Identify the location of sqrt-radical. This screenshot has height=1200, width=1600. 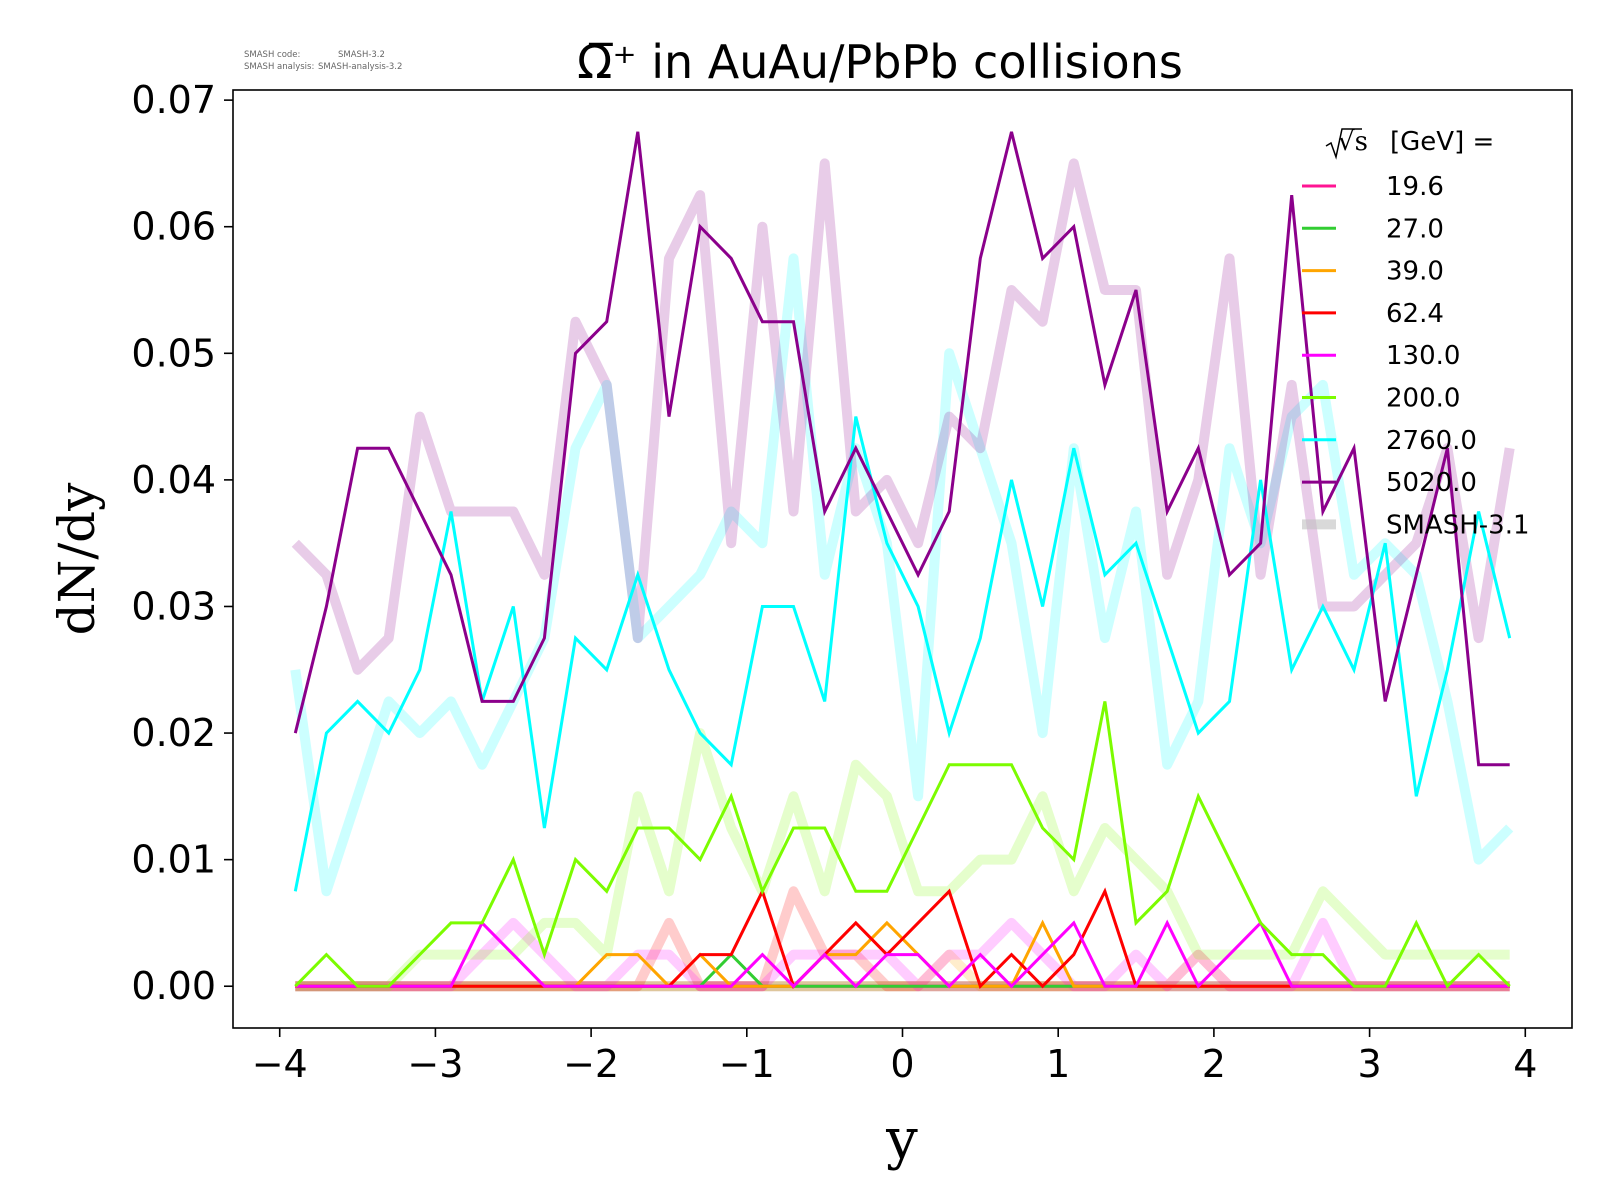
(1343, 144).